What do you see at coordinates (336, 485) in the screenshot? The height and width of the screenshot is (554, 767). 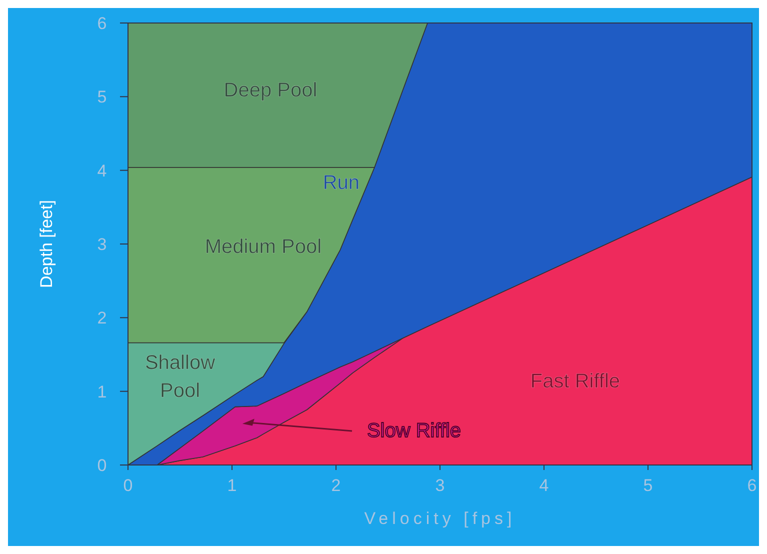 I see `x-tick-label: 2` at bounding box center [336, 485].